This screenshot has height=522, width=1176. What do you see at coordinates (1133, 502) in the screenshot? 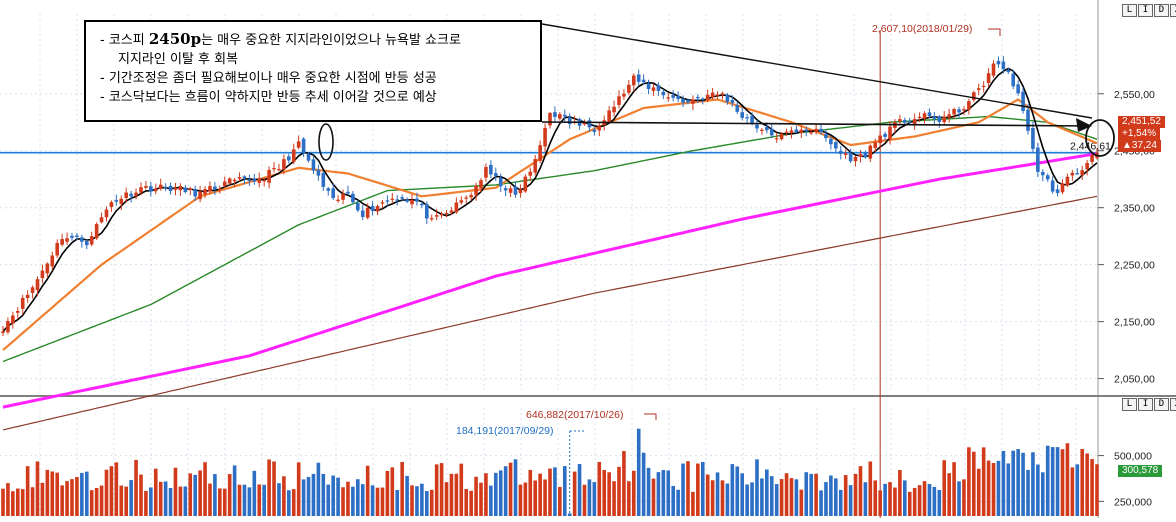
I see `volume-tick-label: 250,000` at bounding box center [1133, 502].